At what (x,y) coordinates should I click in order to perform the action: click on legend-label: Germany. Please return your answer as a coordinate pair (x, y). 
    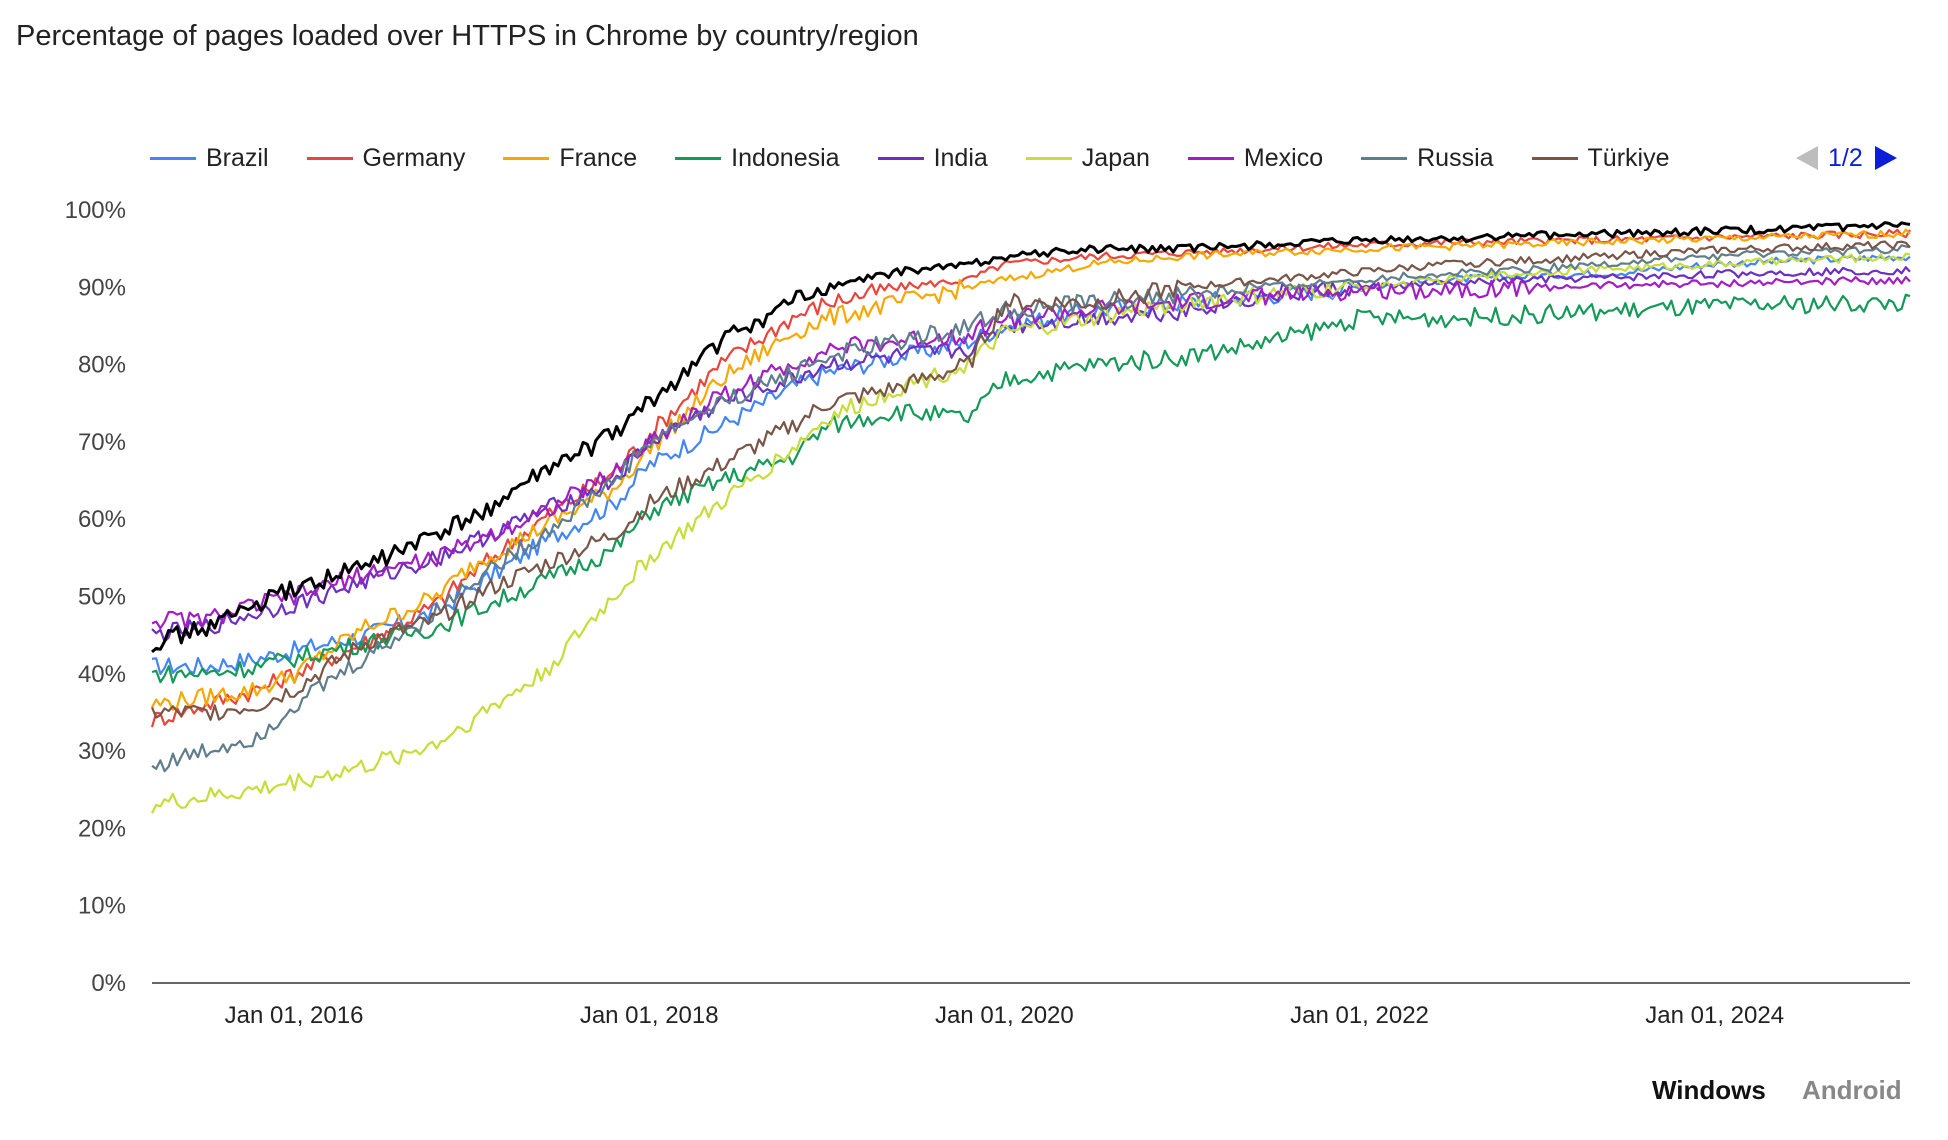
    Looking at the image, I should click on (414, 157).